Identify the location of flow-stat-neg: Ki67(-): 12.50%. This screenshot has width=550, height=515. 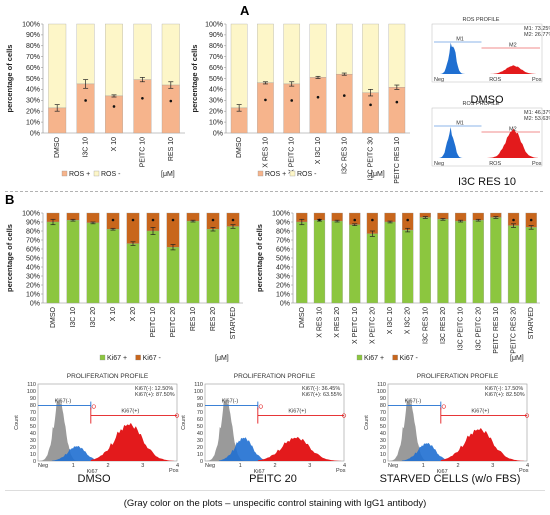
(154, 389).